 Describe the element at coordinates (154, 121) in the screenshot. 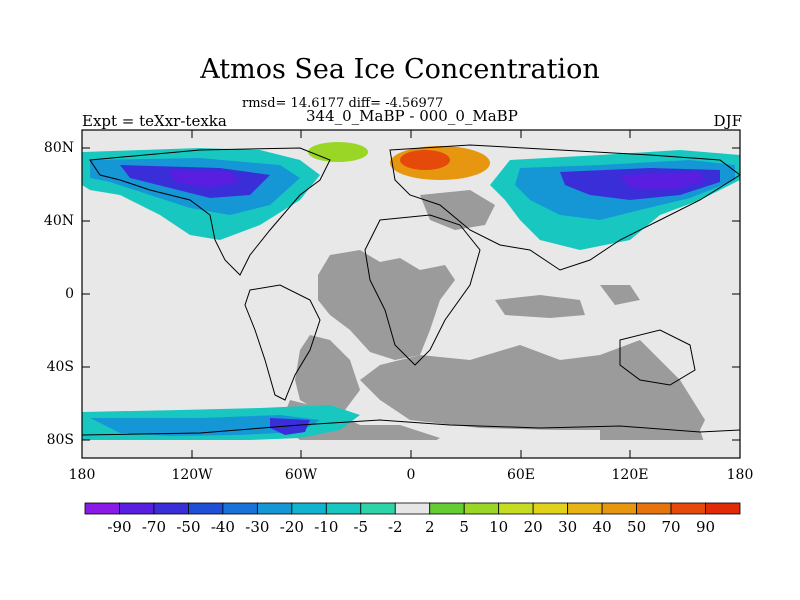

I see `experiment-label: Expt = teXxr-texka` at that location.